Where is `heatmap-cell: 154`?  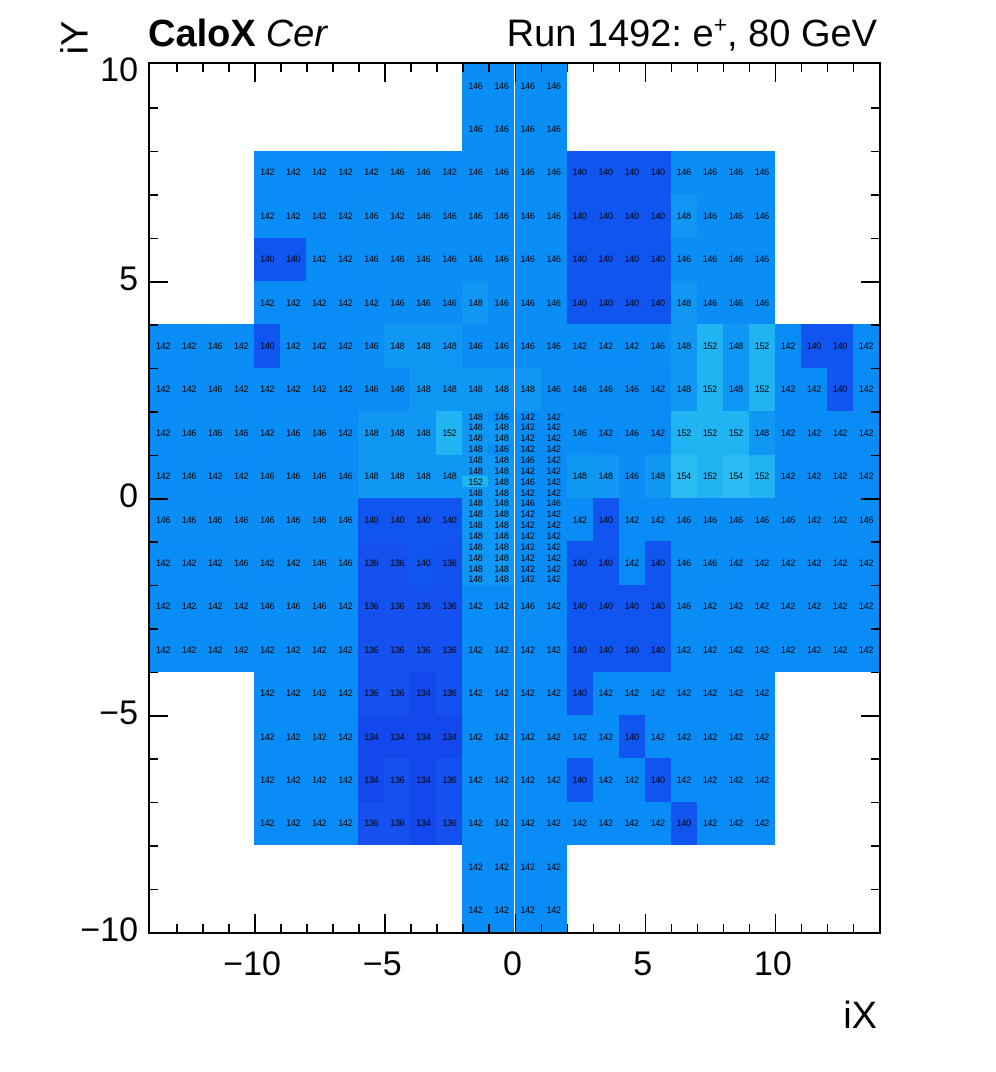
heatmap-cell: 154 is located at coordinates (683, 476).